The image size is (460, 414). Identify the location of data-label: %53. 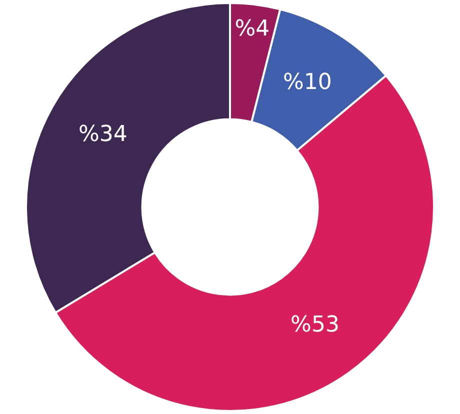
(315, 325).